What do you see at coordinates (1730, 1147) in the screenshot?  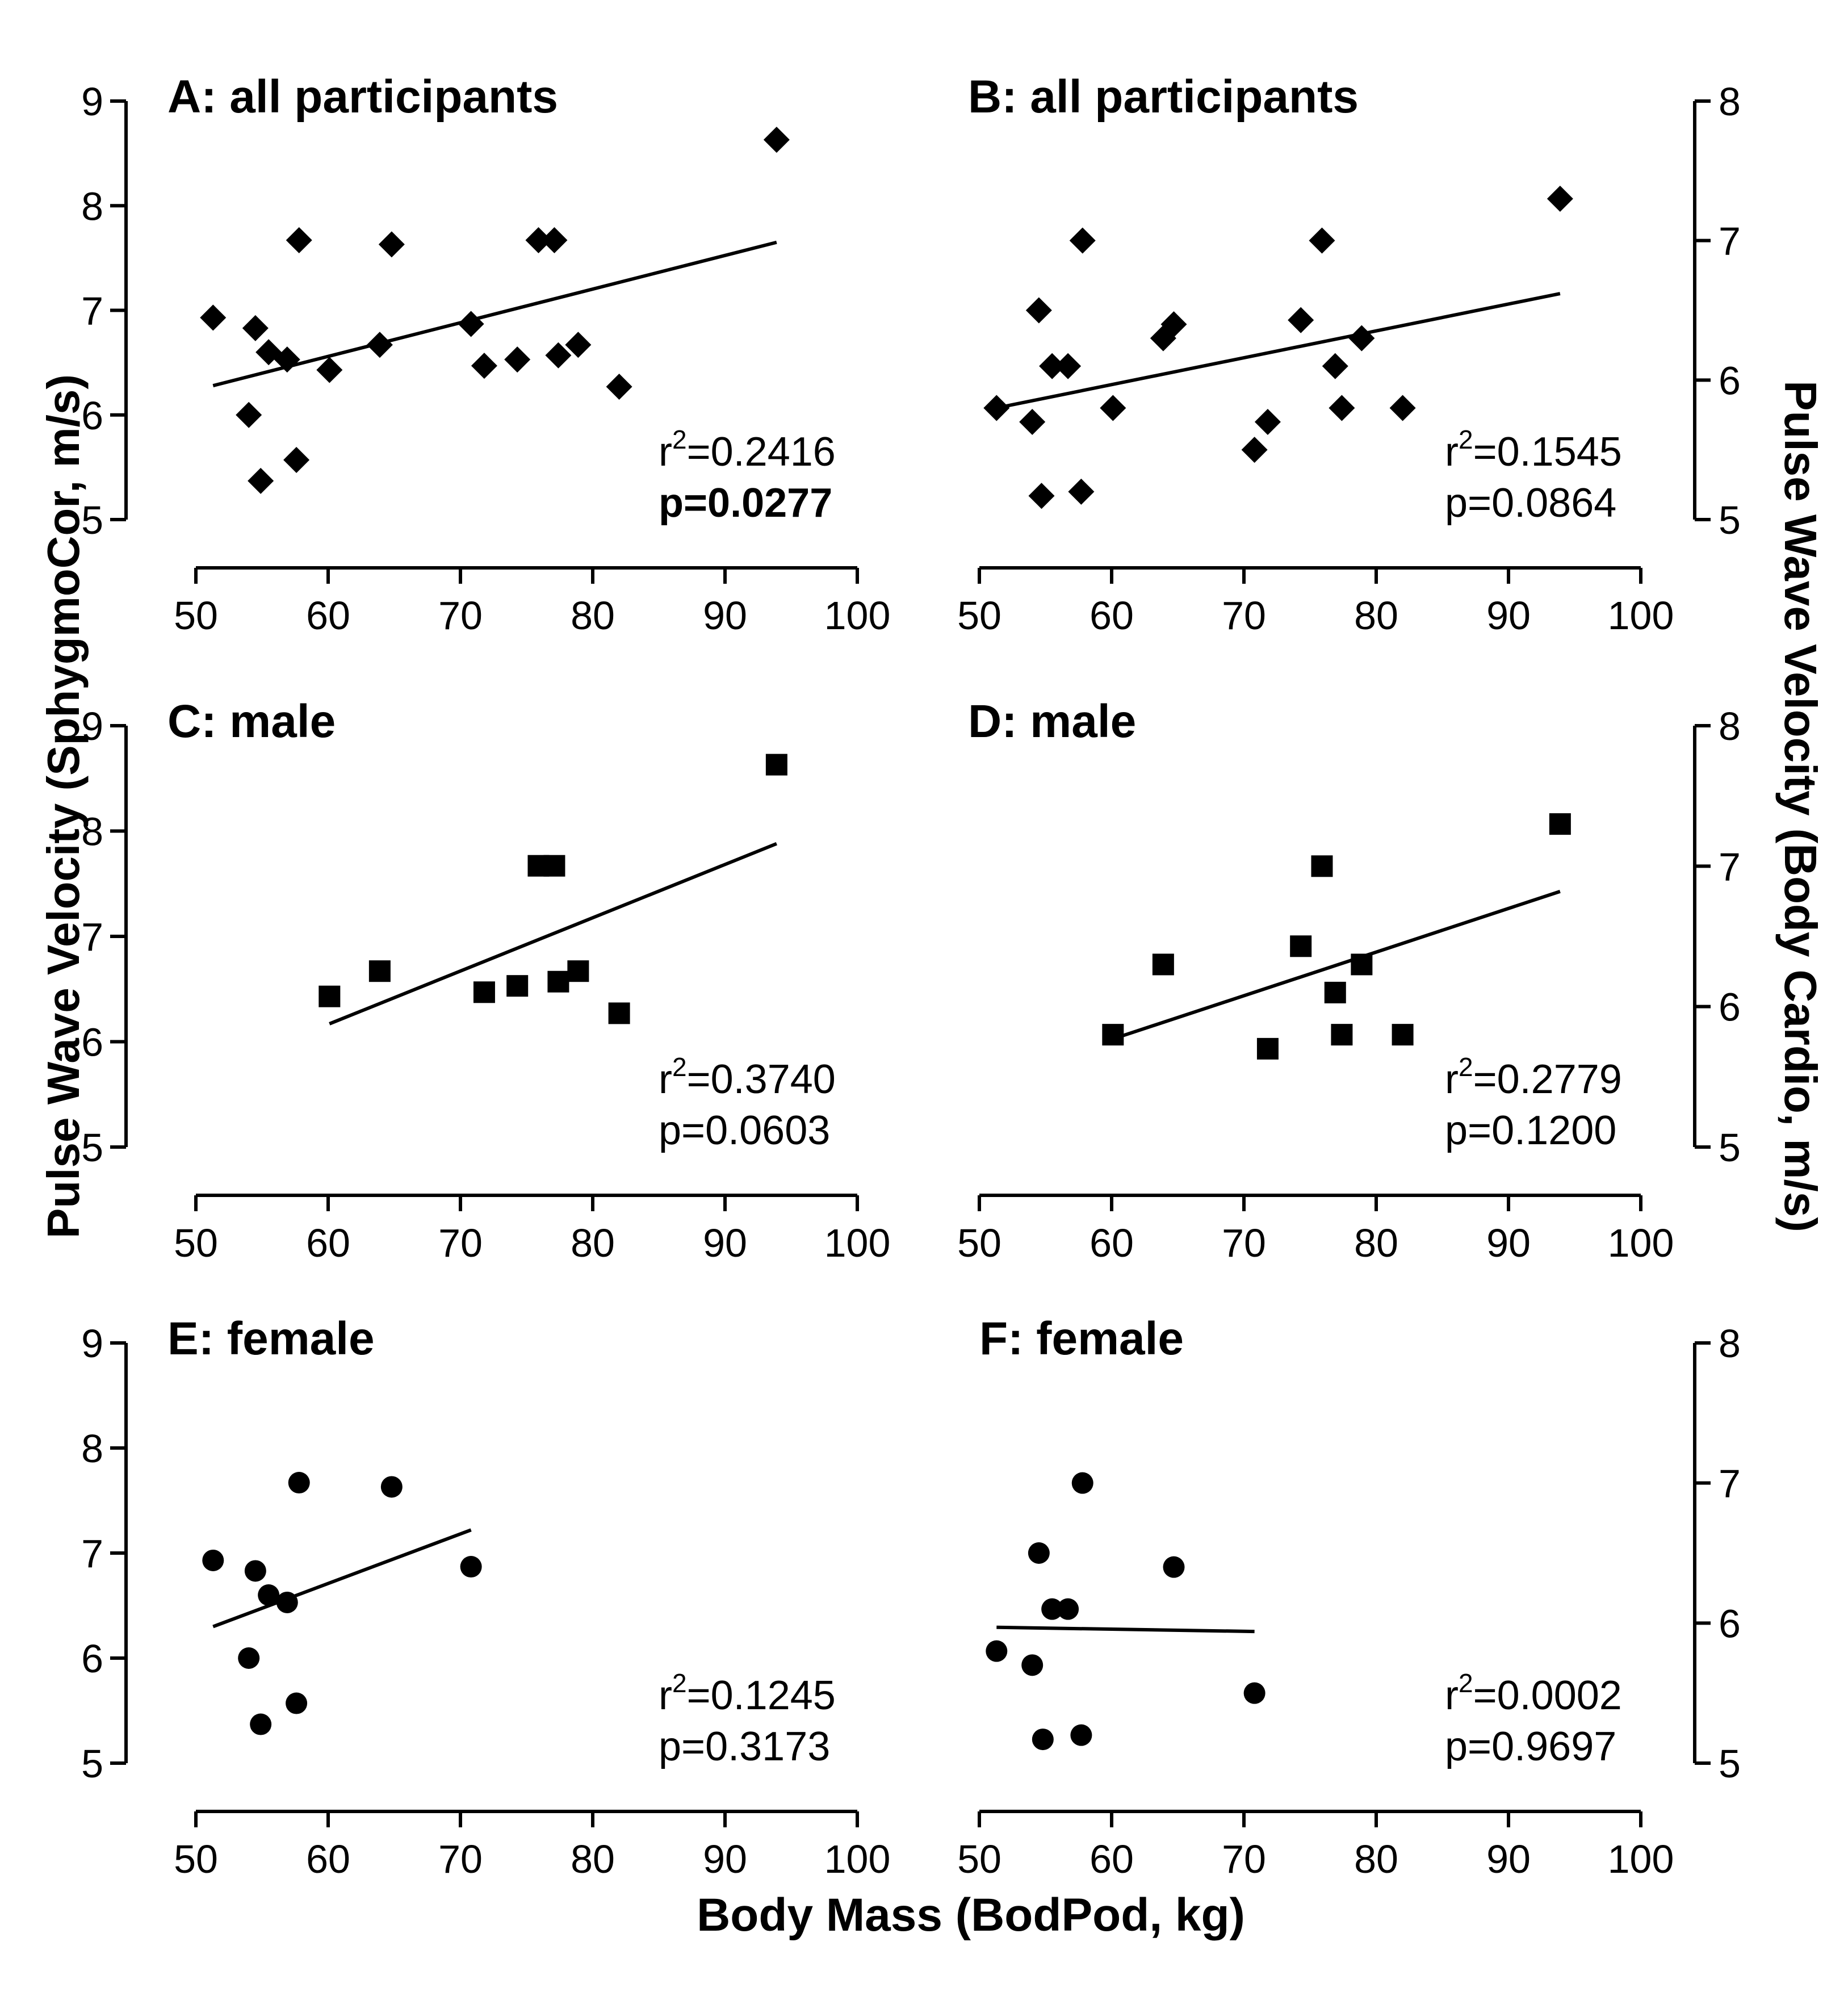 I see `panel-d-y-tick-label: 5` at bounding box center [1730, 1147].